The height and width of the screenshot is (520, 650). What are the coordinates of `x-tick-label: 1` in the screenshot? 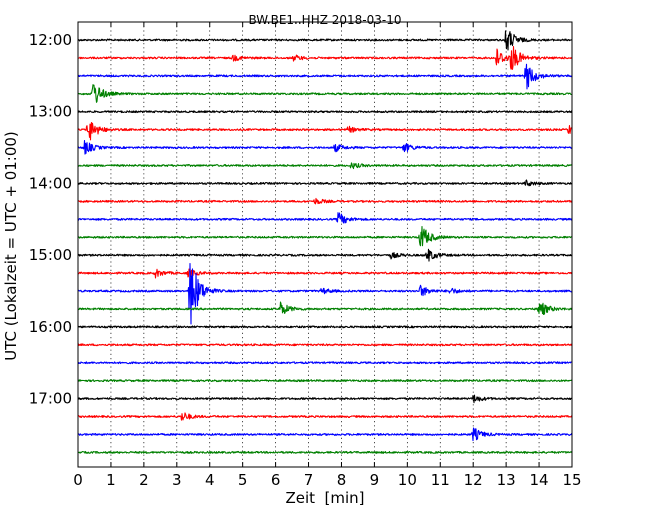 It's located at (111, 480).